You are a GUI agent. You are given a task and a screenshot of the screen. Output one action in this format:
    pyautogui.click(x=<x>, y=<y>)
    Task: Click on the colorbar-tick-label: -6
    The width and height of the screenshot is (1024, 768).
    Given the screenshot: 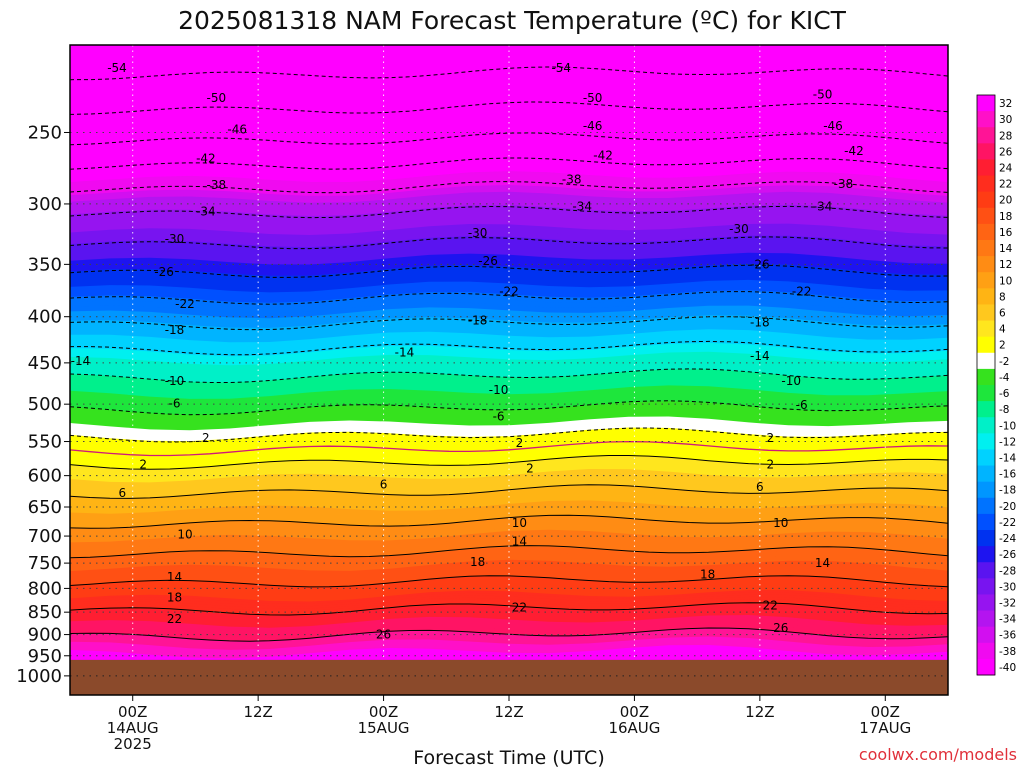 What is the action you would take?
    pyautogui.click(x=1004, y=394)
    